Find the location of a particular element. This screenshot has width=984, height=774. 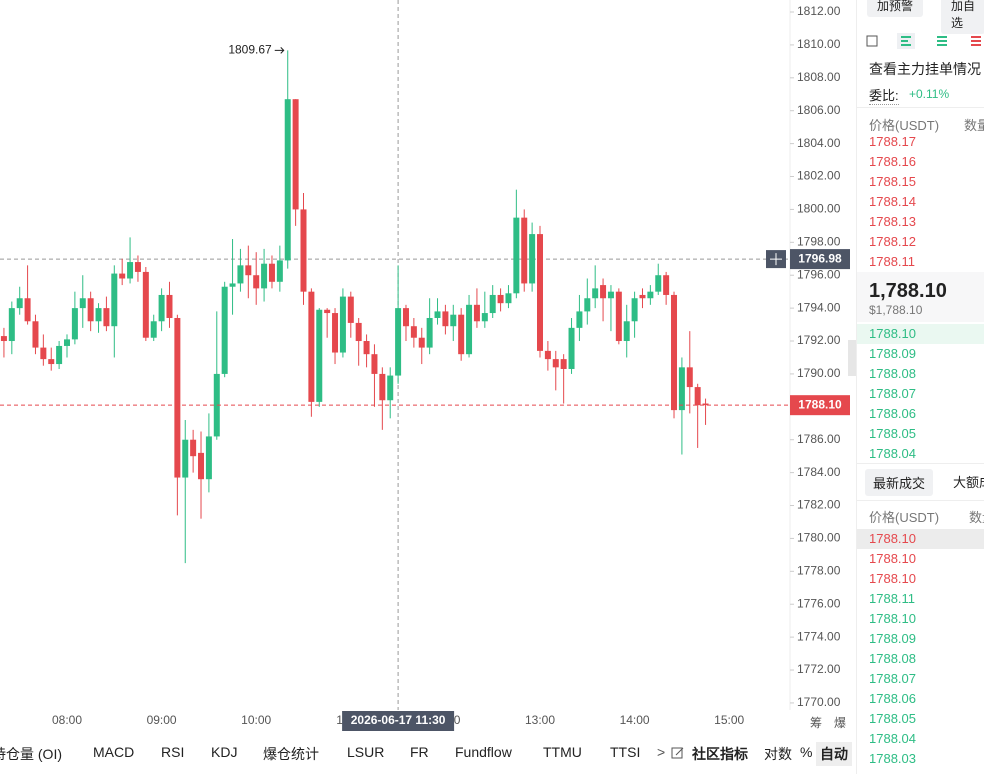

annotation-arrow is located at coordinates (279, 50).